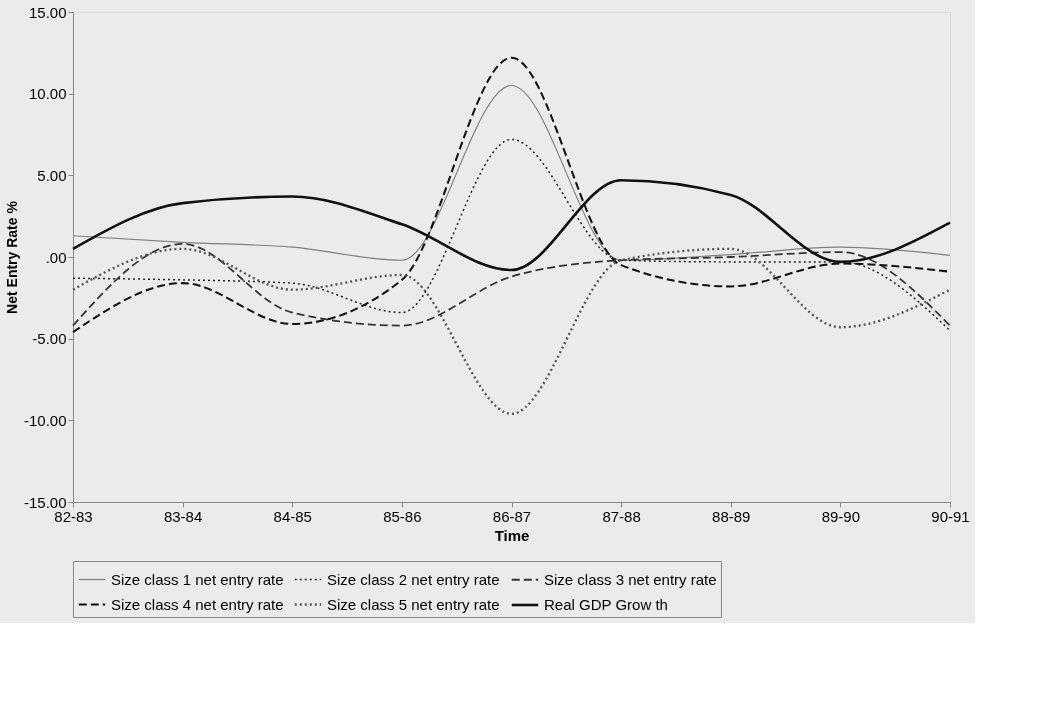 This screenshot has height=703, width=1055. What do you see at coordinates (197, 579) in the screenshot?
I see `legend-label: Size class 1 net entry rate` at bounding box center [197, 579].